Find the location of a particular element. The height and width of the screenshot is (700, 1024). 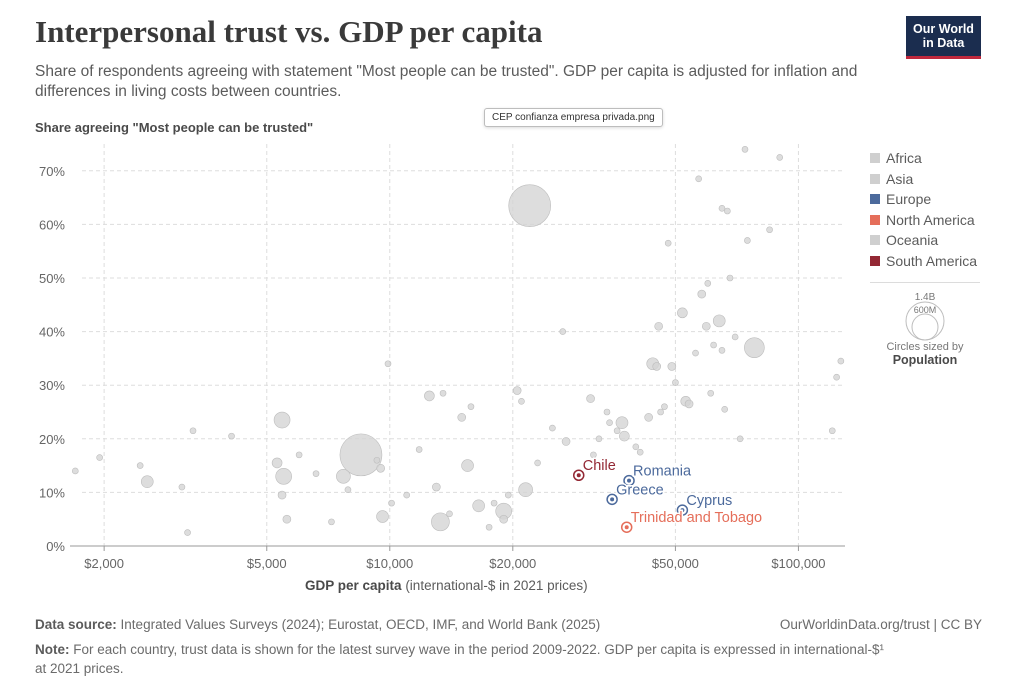

legend-item-asia: Asia is located at coordinates (923, 179).